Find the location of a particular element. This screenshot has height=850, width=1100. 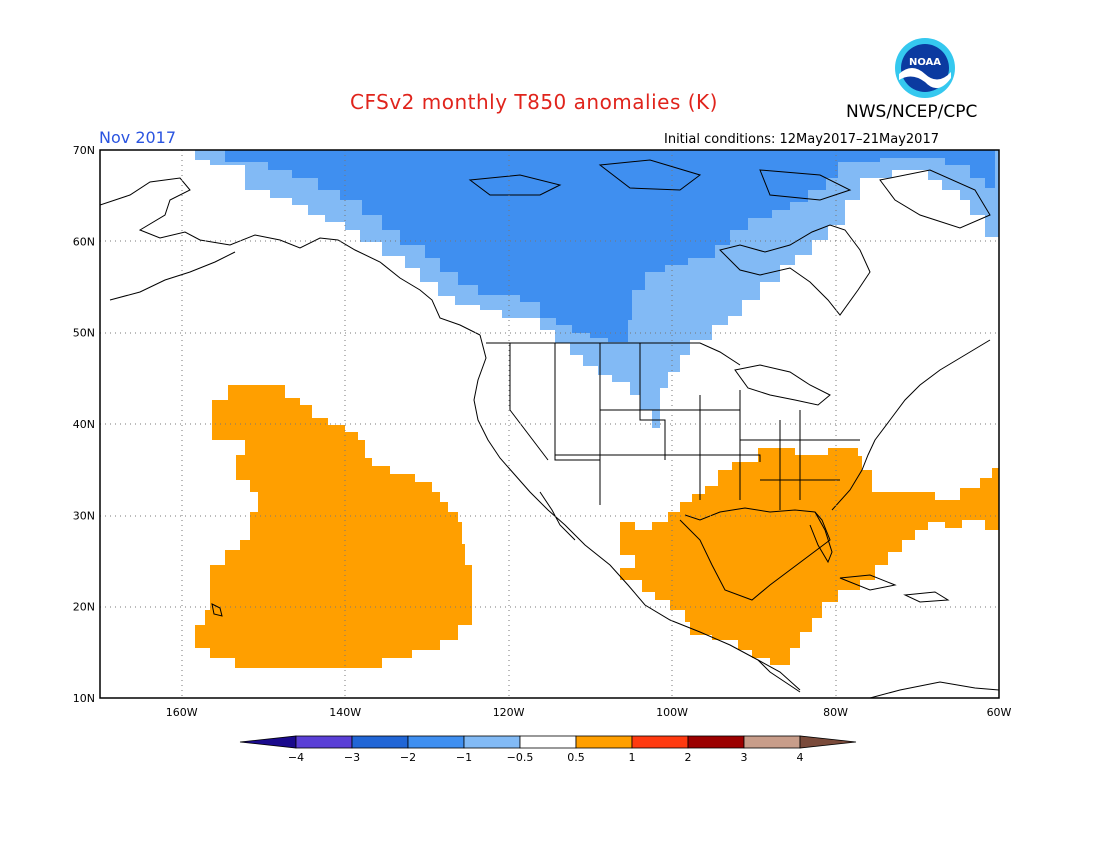

anomaly-region-warm-gulf is located at coordinates (809, 556).